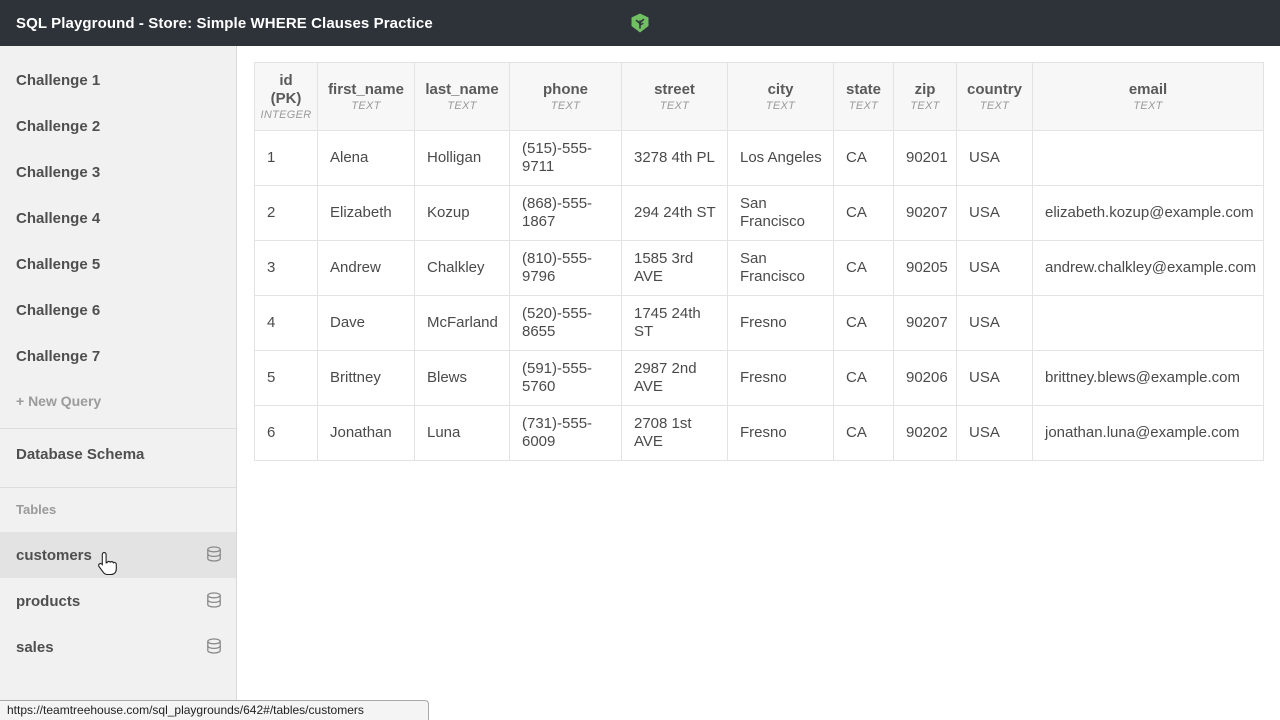 This screenshot has height=720, width=1280. What do you see at coordinates (462, 158) in the screenshot?
I see `table-cell: Holligan` at bounding box center [462, 158].